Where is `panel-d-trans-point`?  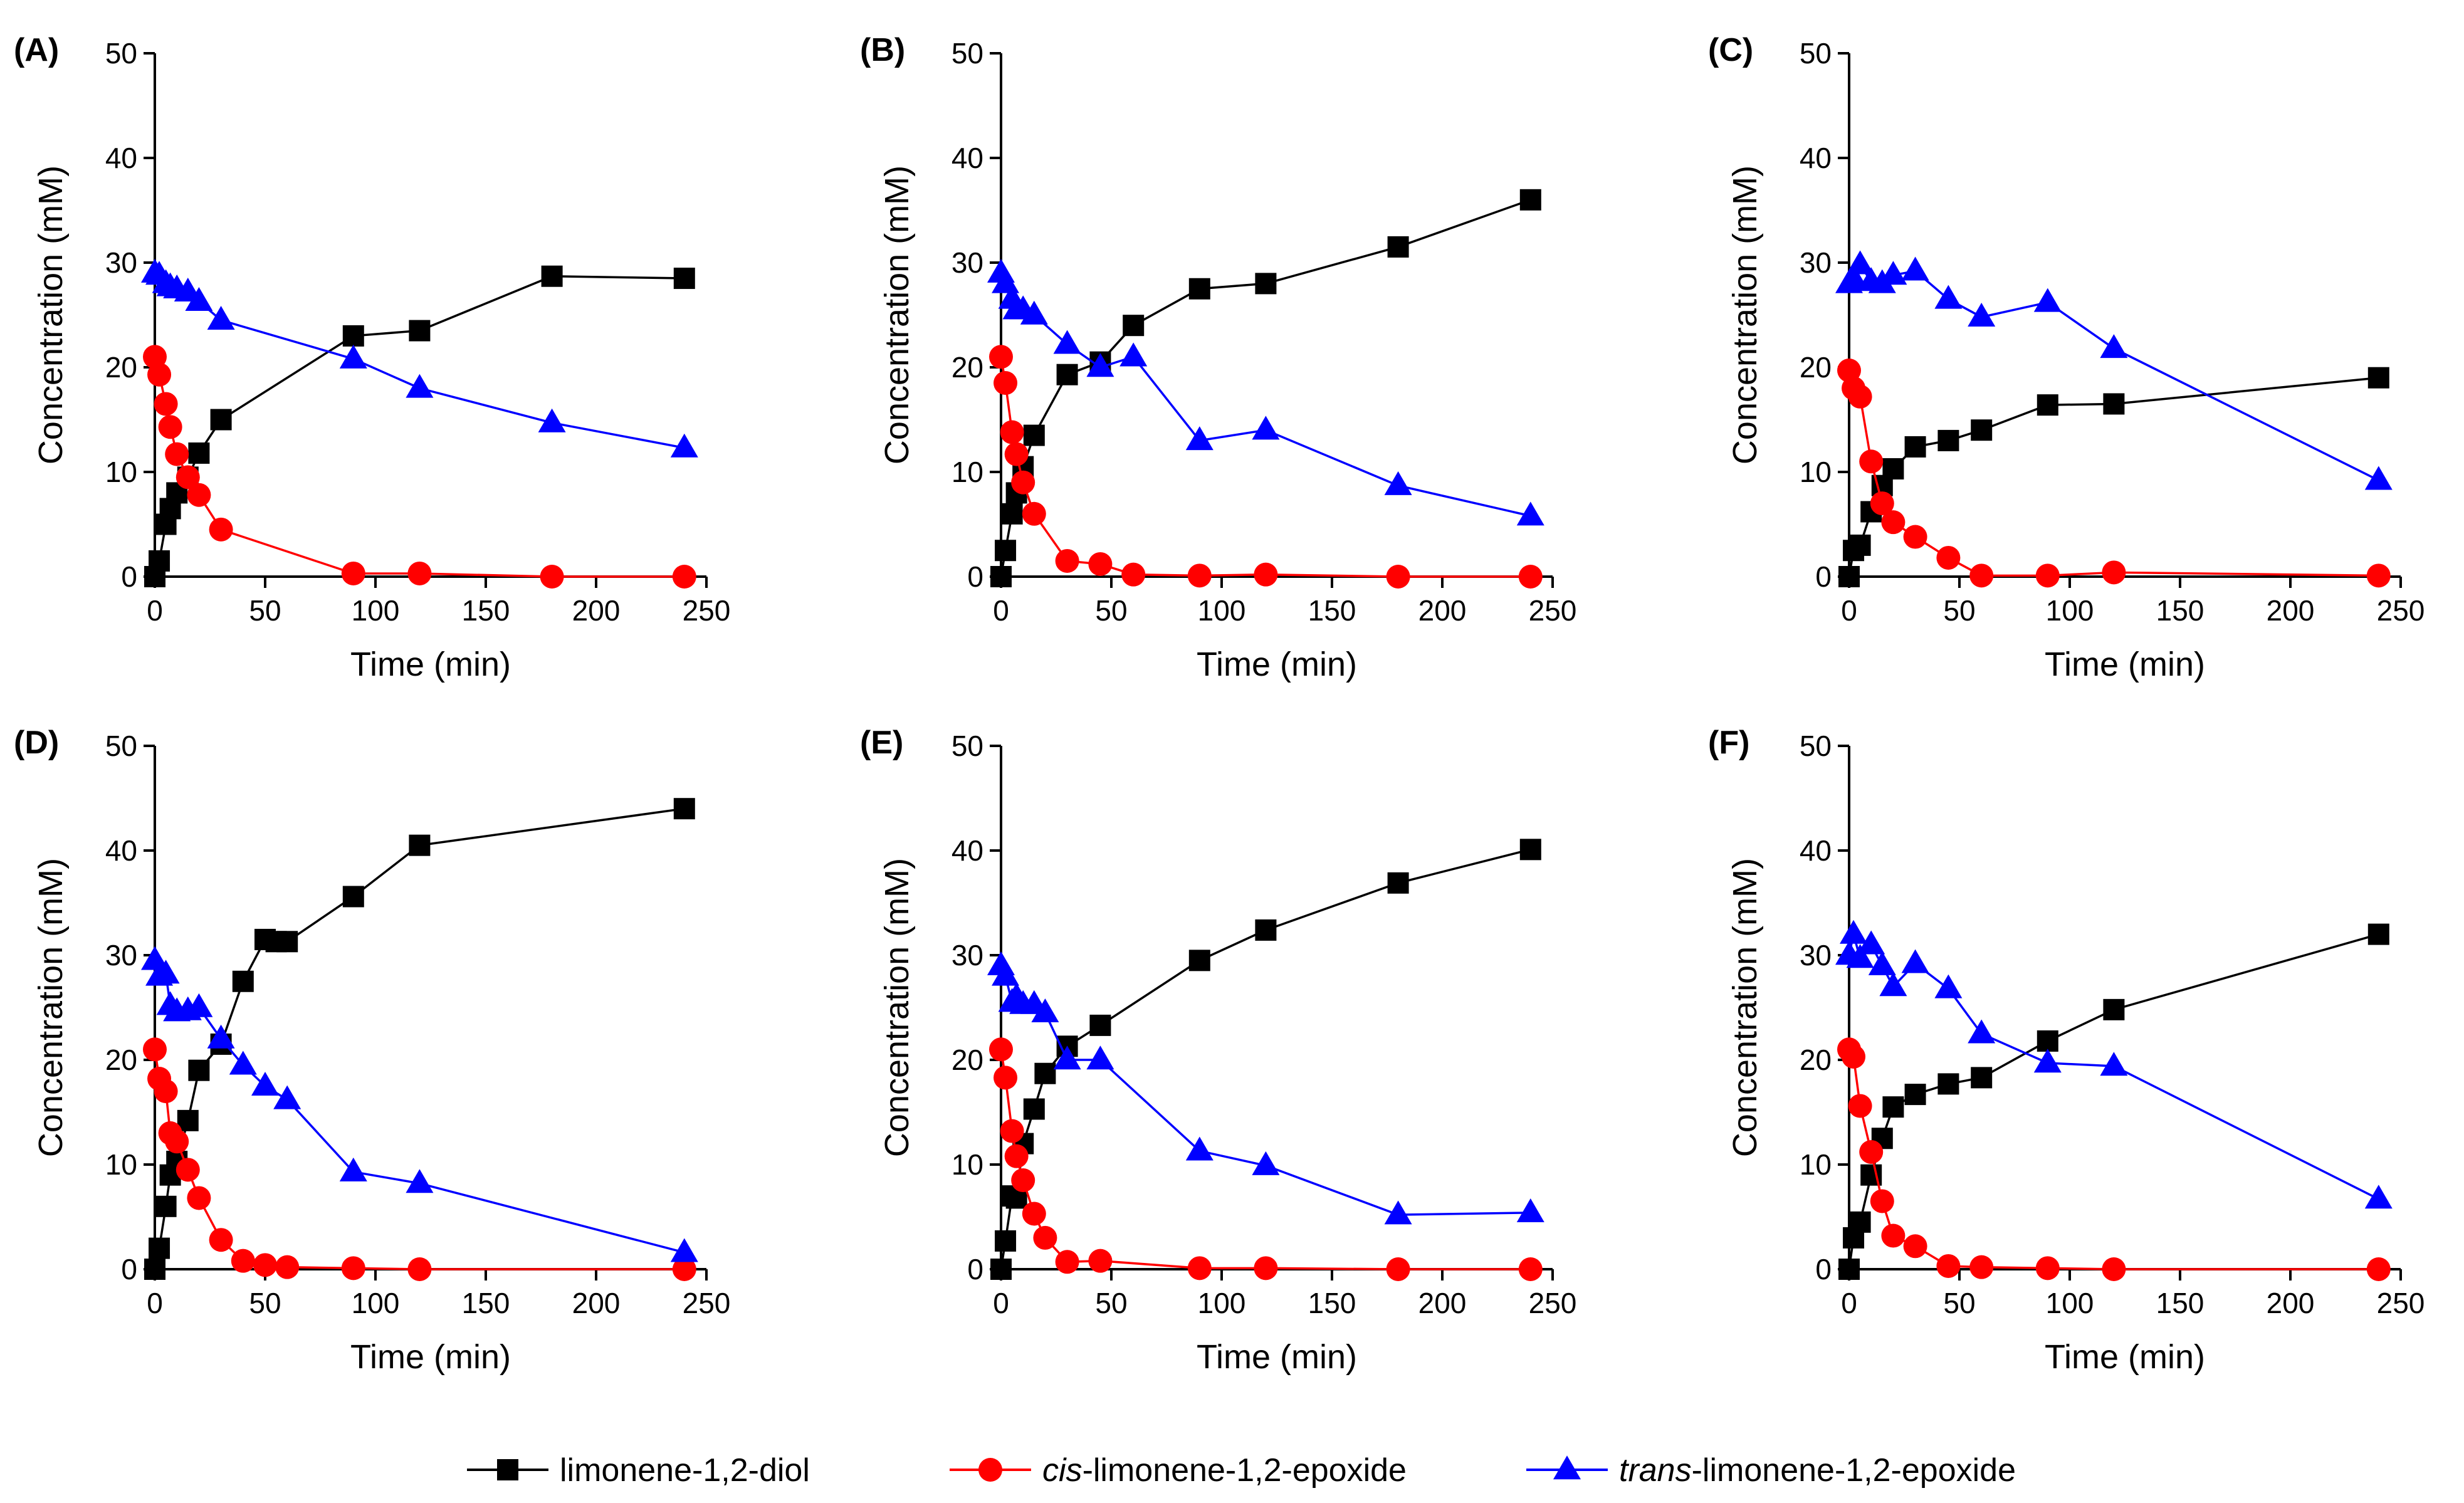
panel-d-trans-point is located at coordinates (420, 1181).